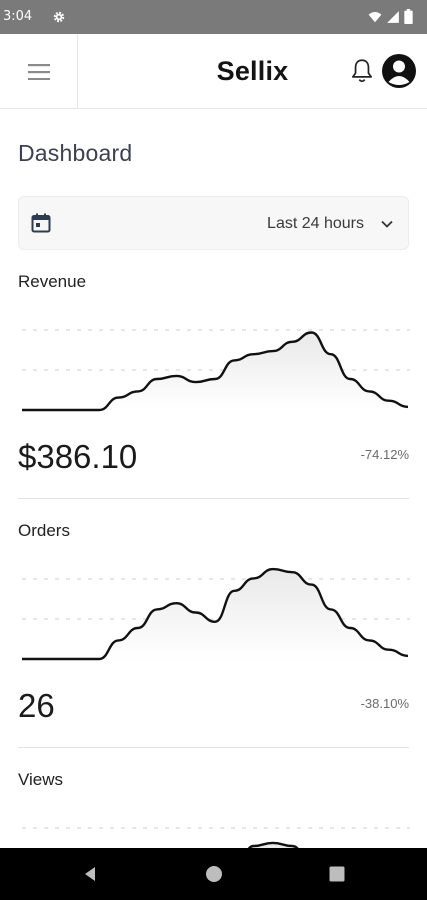  Describe the element at coordinates (408, 16) in the screenshot. I see `battery-icon` at that location.